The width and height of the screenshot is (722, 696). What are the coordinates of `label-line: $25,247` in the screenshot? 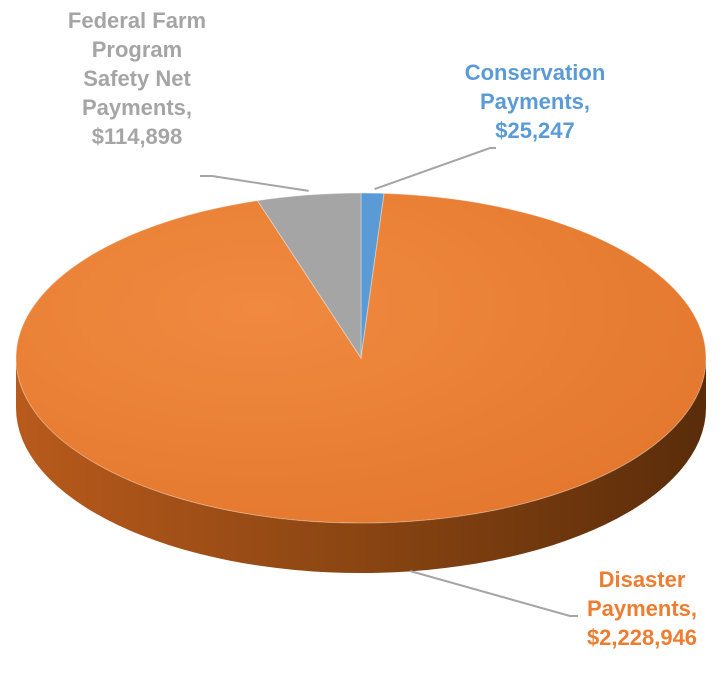 It's located at (535, 130).